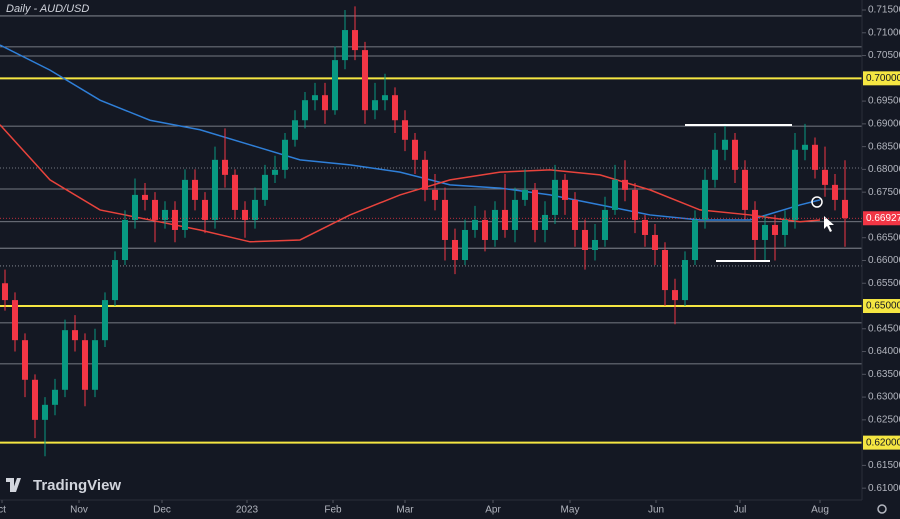 The image size is (900, 519). What do you see at coordinates (884, 488) in the screenshot?
I see `y-tick-label: 0.61000` at bounding box center [884, 488].